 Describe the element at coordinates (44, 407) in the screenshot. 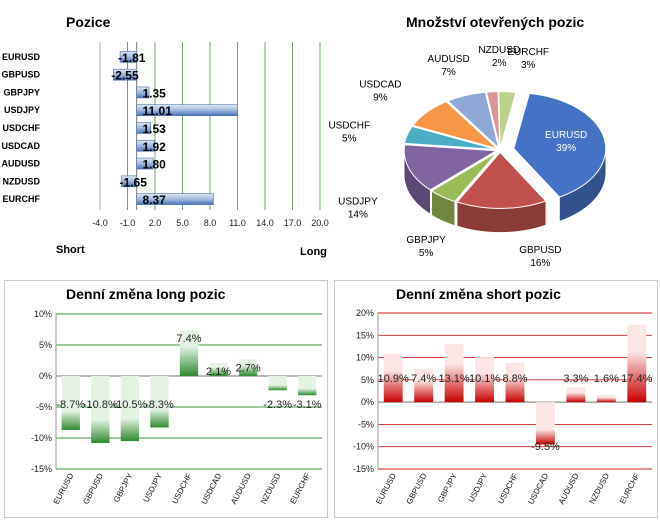

I see `daily-long-ytick-label: -5%` at that location.